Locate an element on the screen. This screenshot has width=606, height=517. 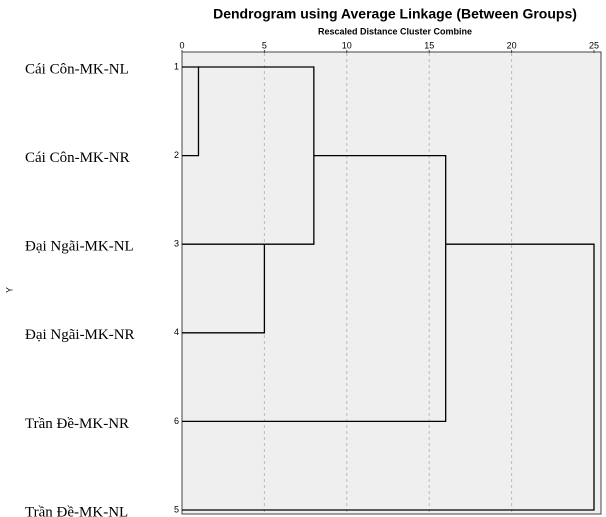
leaf-label: Trần Đề-MK-NR is located at coordinates (77, 424).